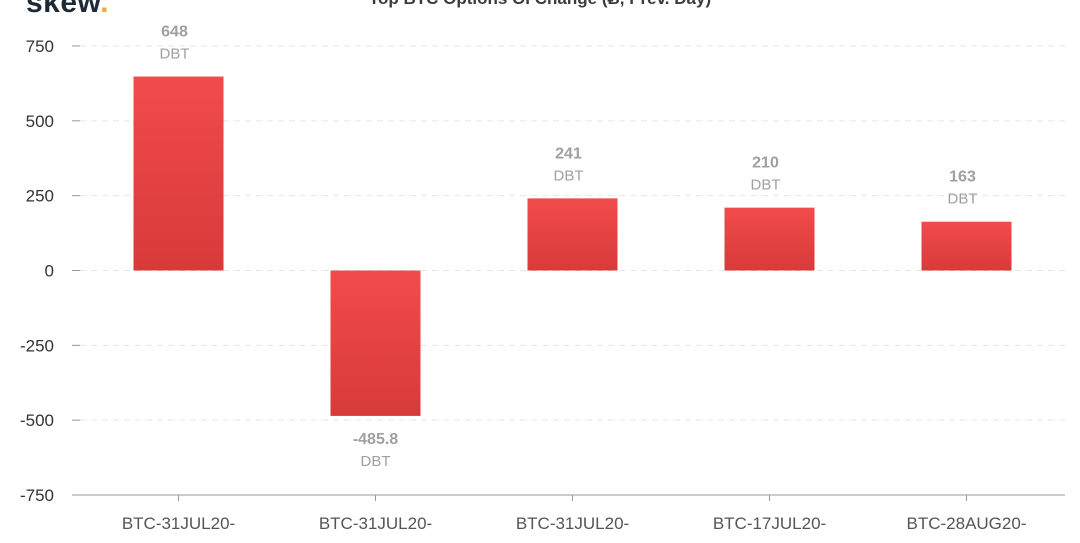 Image resolution: width=1080 pixels, height=543 pixels. I want to click on y-tick-label: 0, so click(49, 271).